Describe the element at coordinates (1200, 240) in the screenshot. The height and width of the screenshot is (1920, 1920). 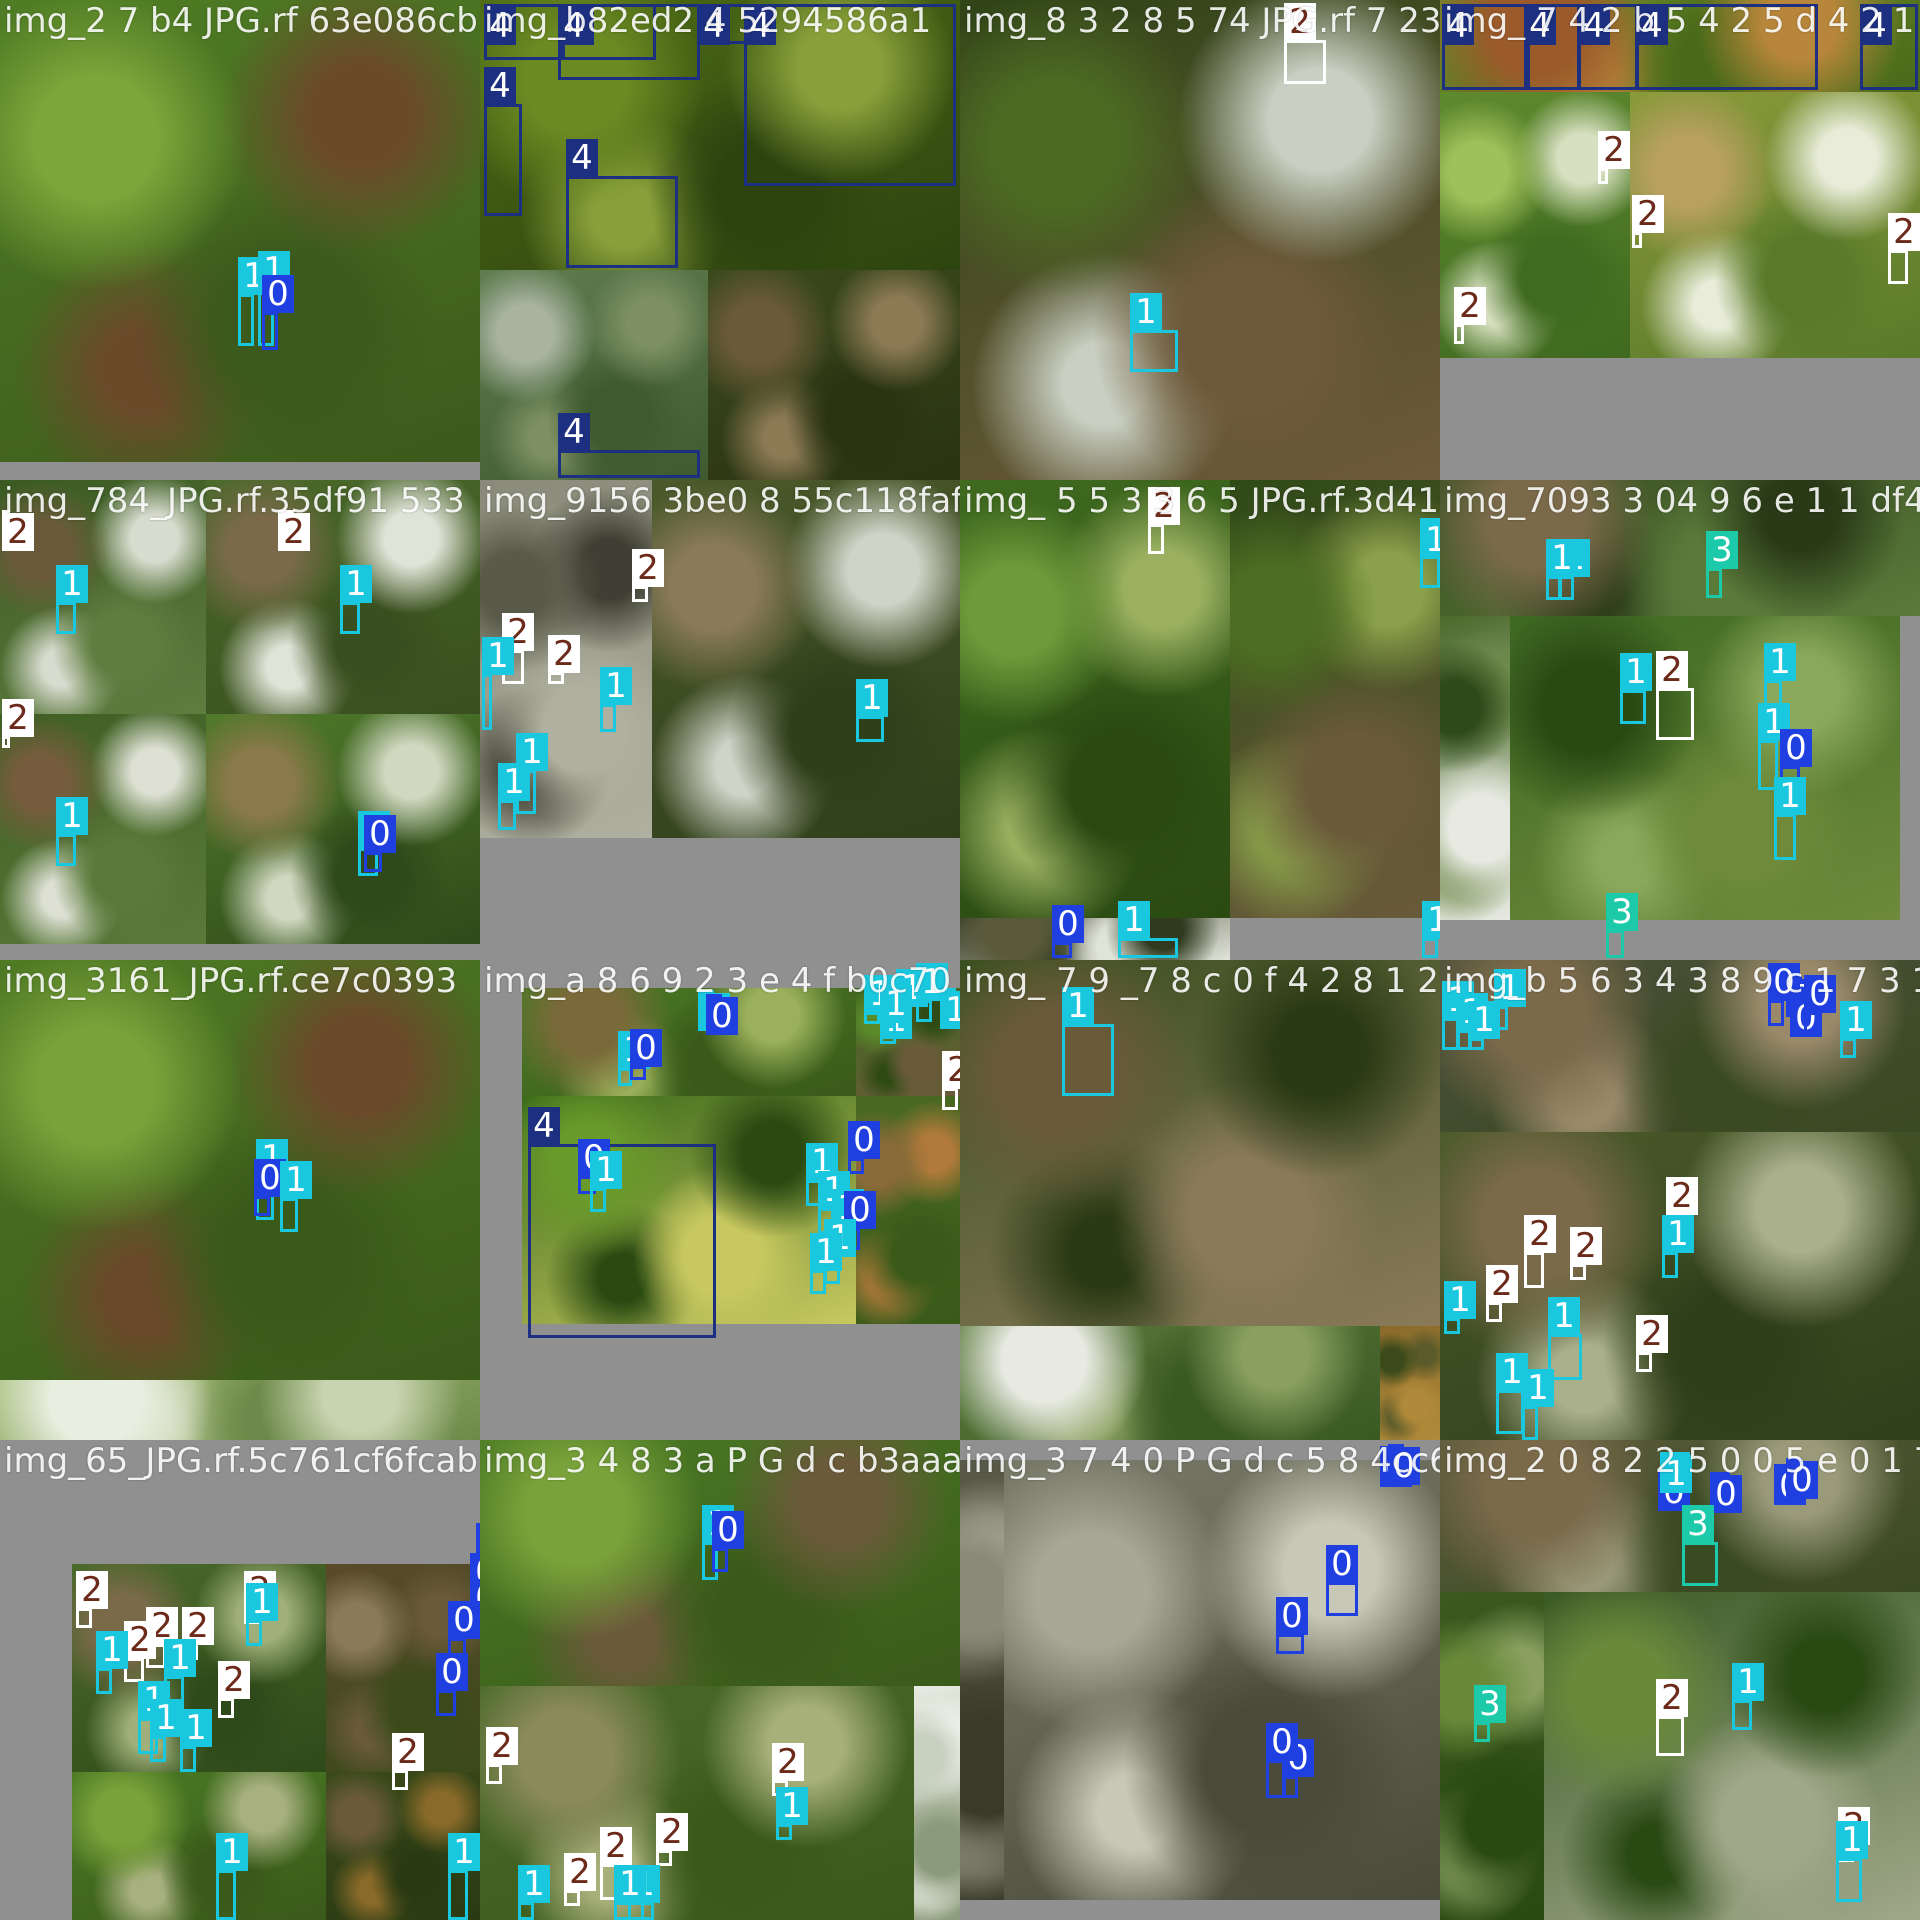
I see `mosaic-cell: 2 1 img_8 3 2 8 5 74 JPG.rf 7 23daa02` at that location.